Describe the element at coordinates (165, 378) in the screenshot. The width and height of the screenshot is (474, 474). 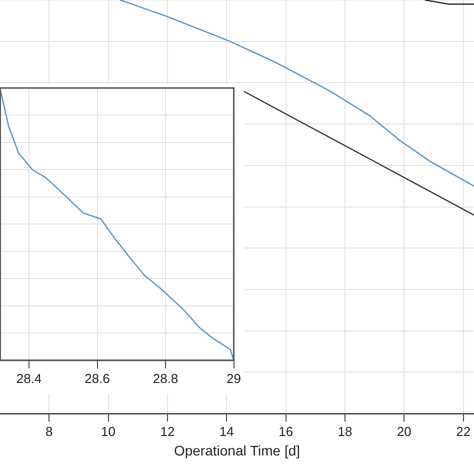
I see `x-tick-label: 28.8` at that location.